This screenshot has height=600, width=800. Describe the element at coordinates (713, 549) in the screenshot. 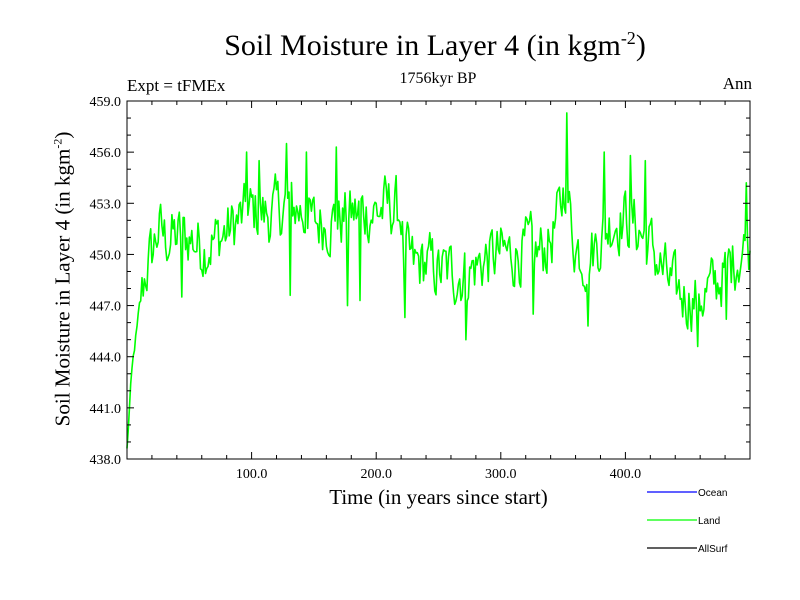

I see `legend-label-allsurf: AllSurf` at that location.